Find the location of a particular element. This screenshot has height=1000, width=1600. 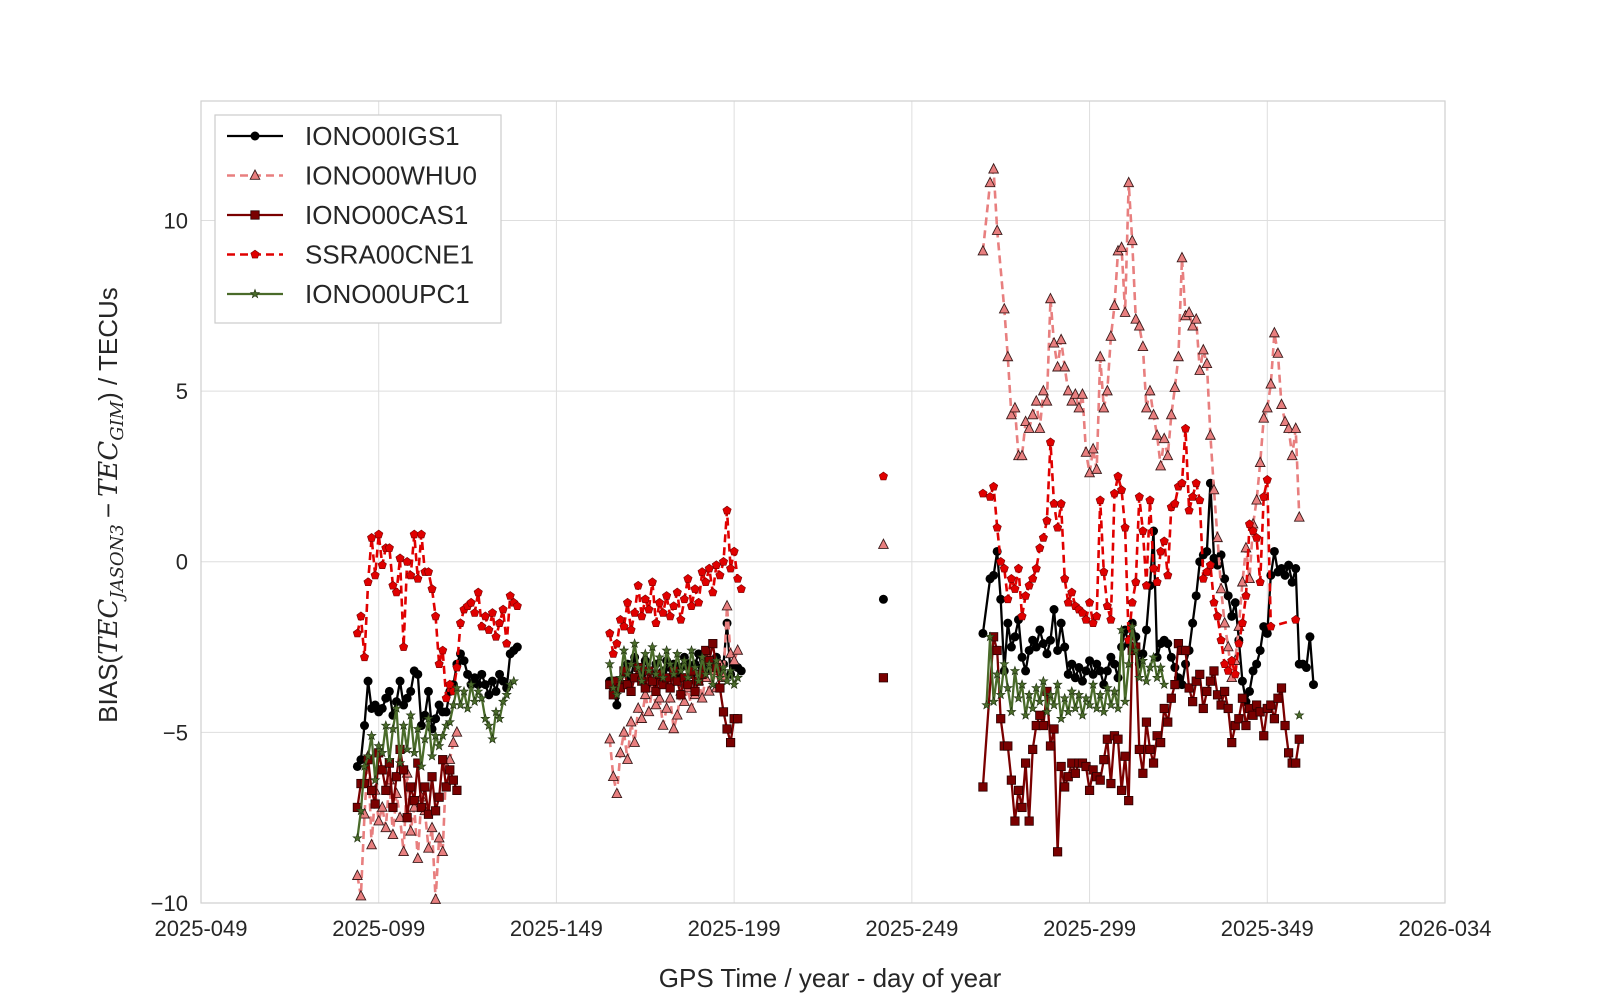

series-line-iono00cas1 is located at coordinates (1141, 744).